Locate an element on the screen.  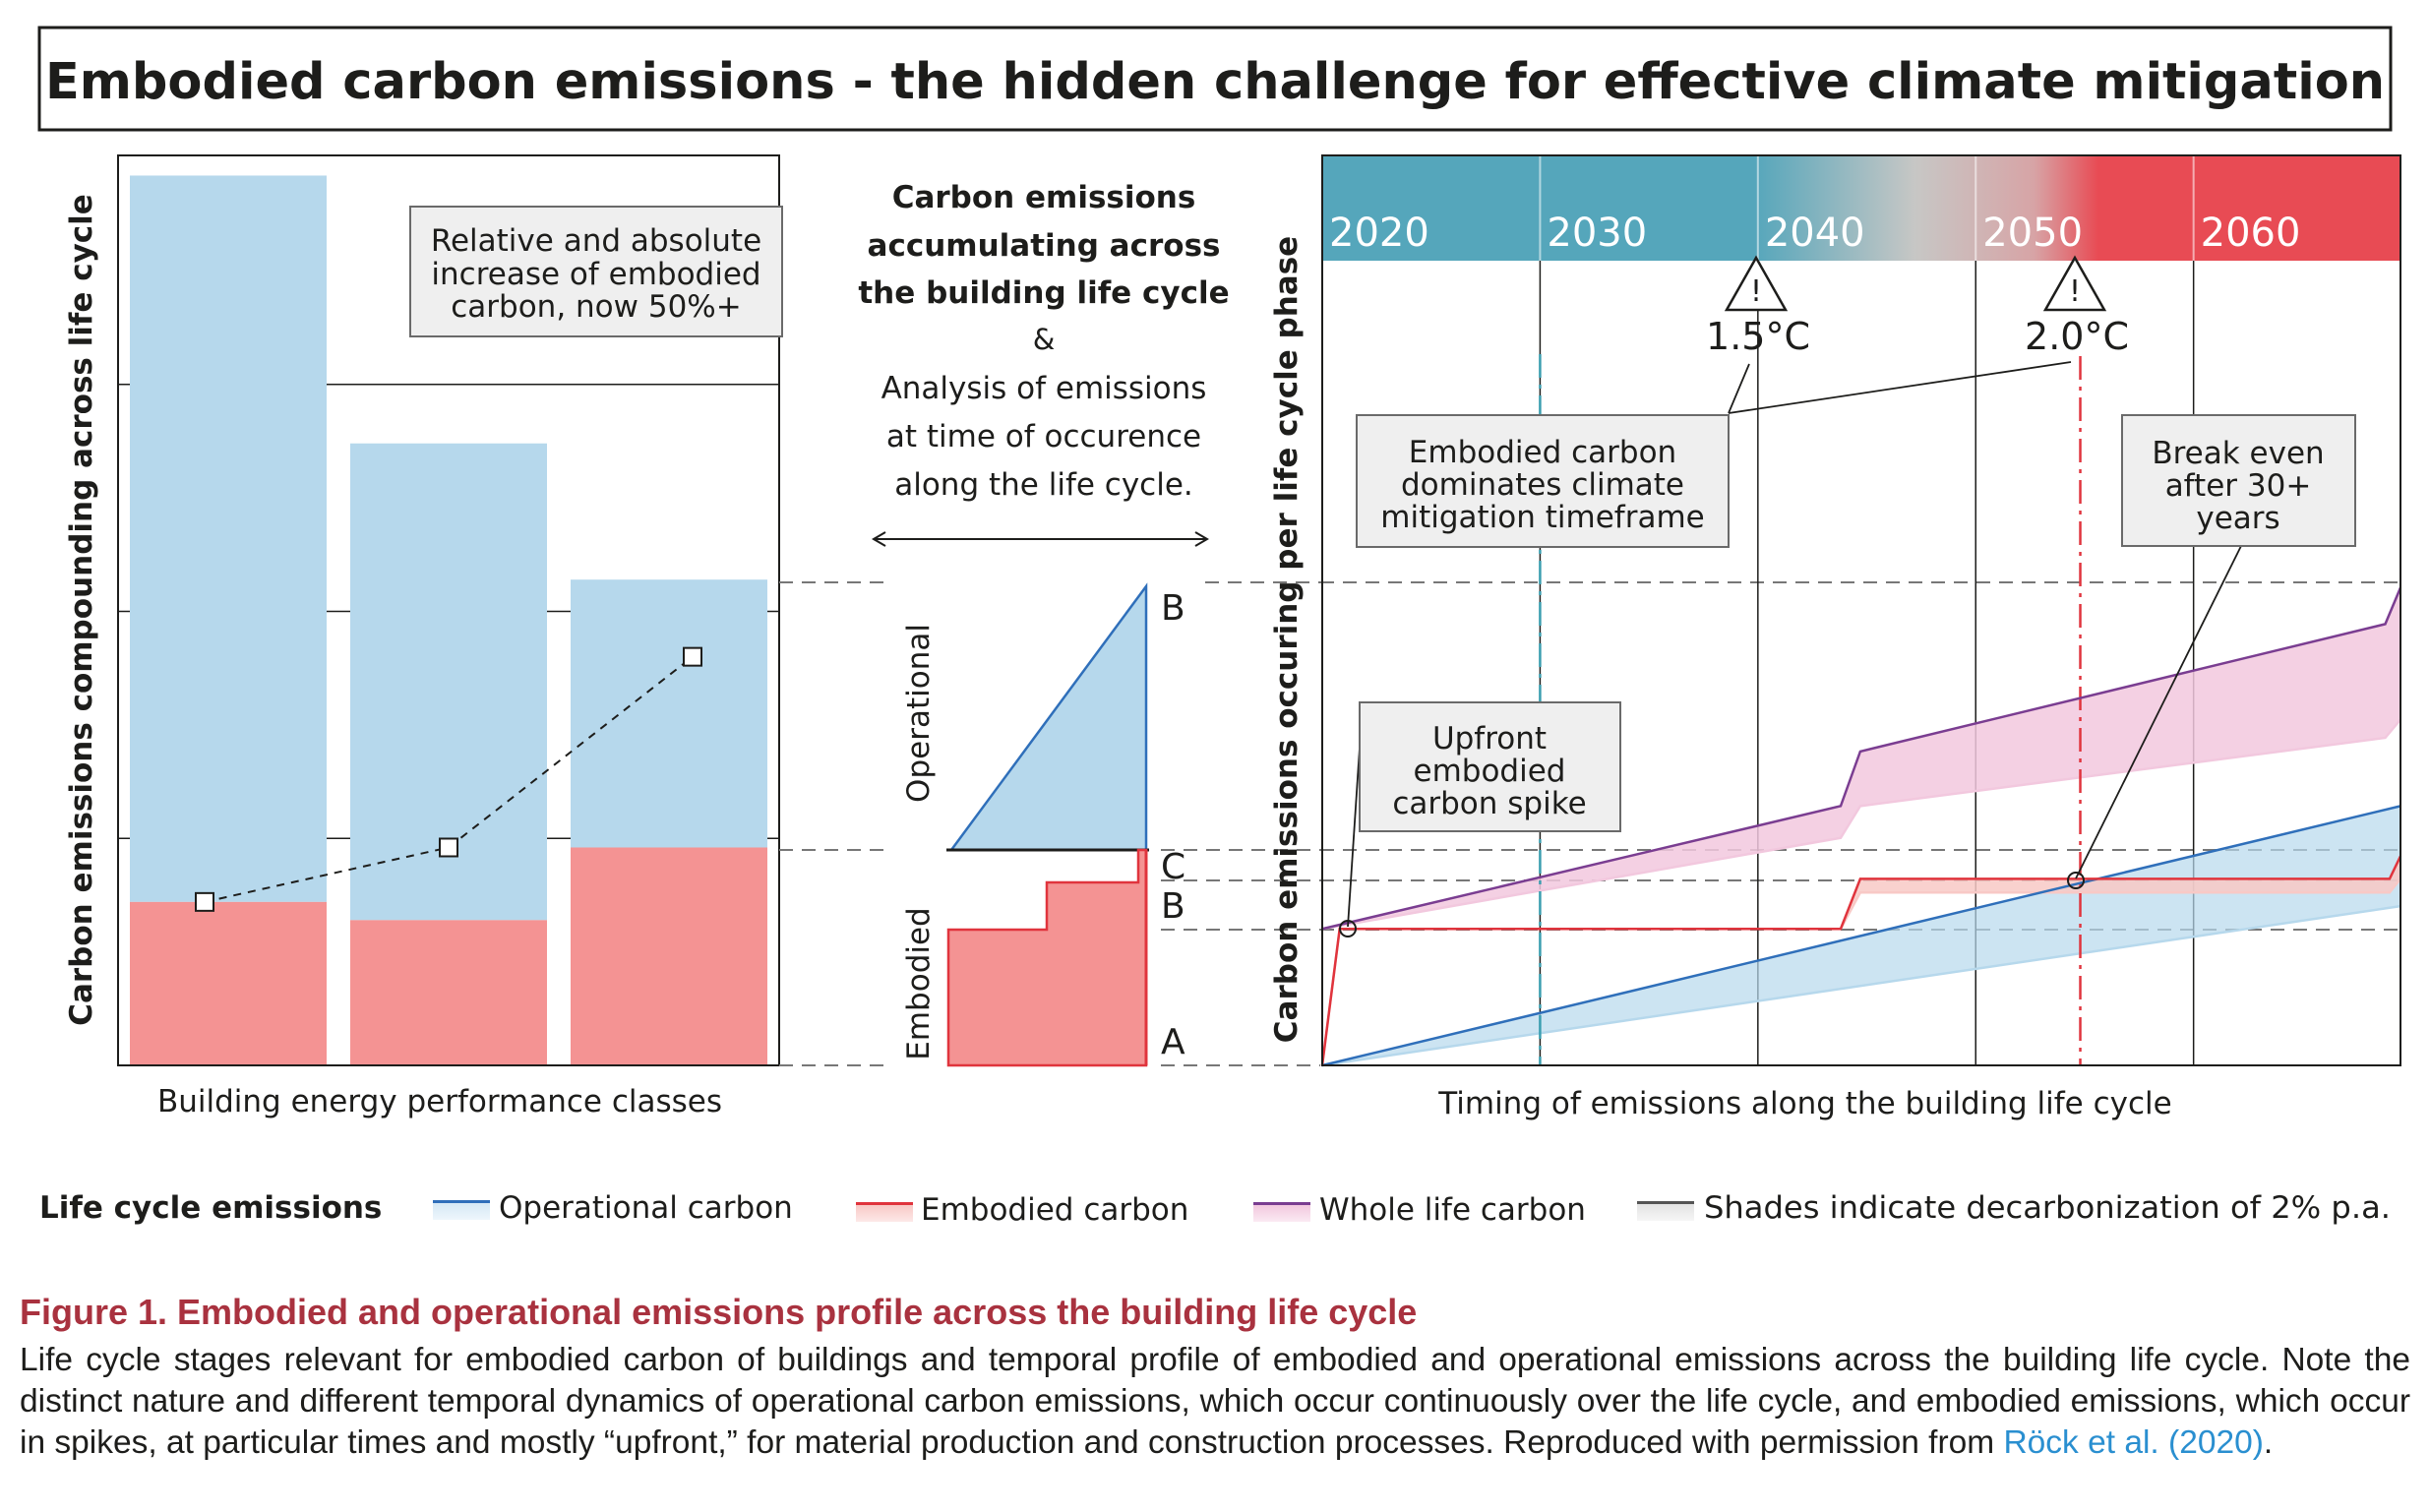
callout-break-even: Break even after 30+ years is located at coordinates (2238, 481).